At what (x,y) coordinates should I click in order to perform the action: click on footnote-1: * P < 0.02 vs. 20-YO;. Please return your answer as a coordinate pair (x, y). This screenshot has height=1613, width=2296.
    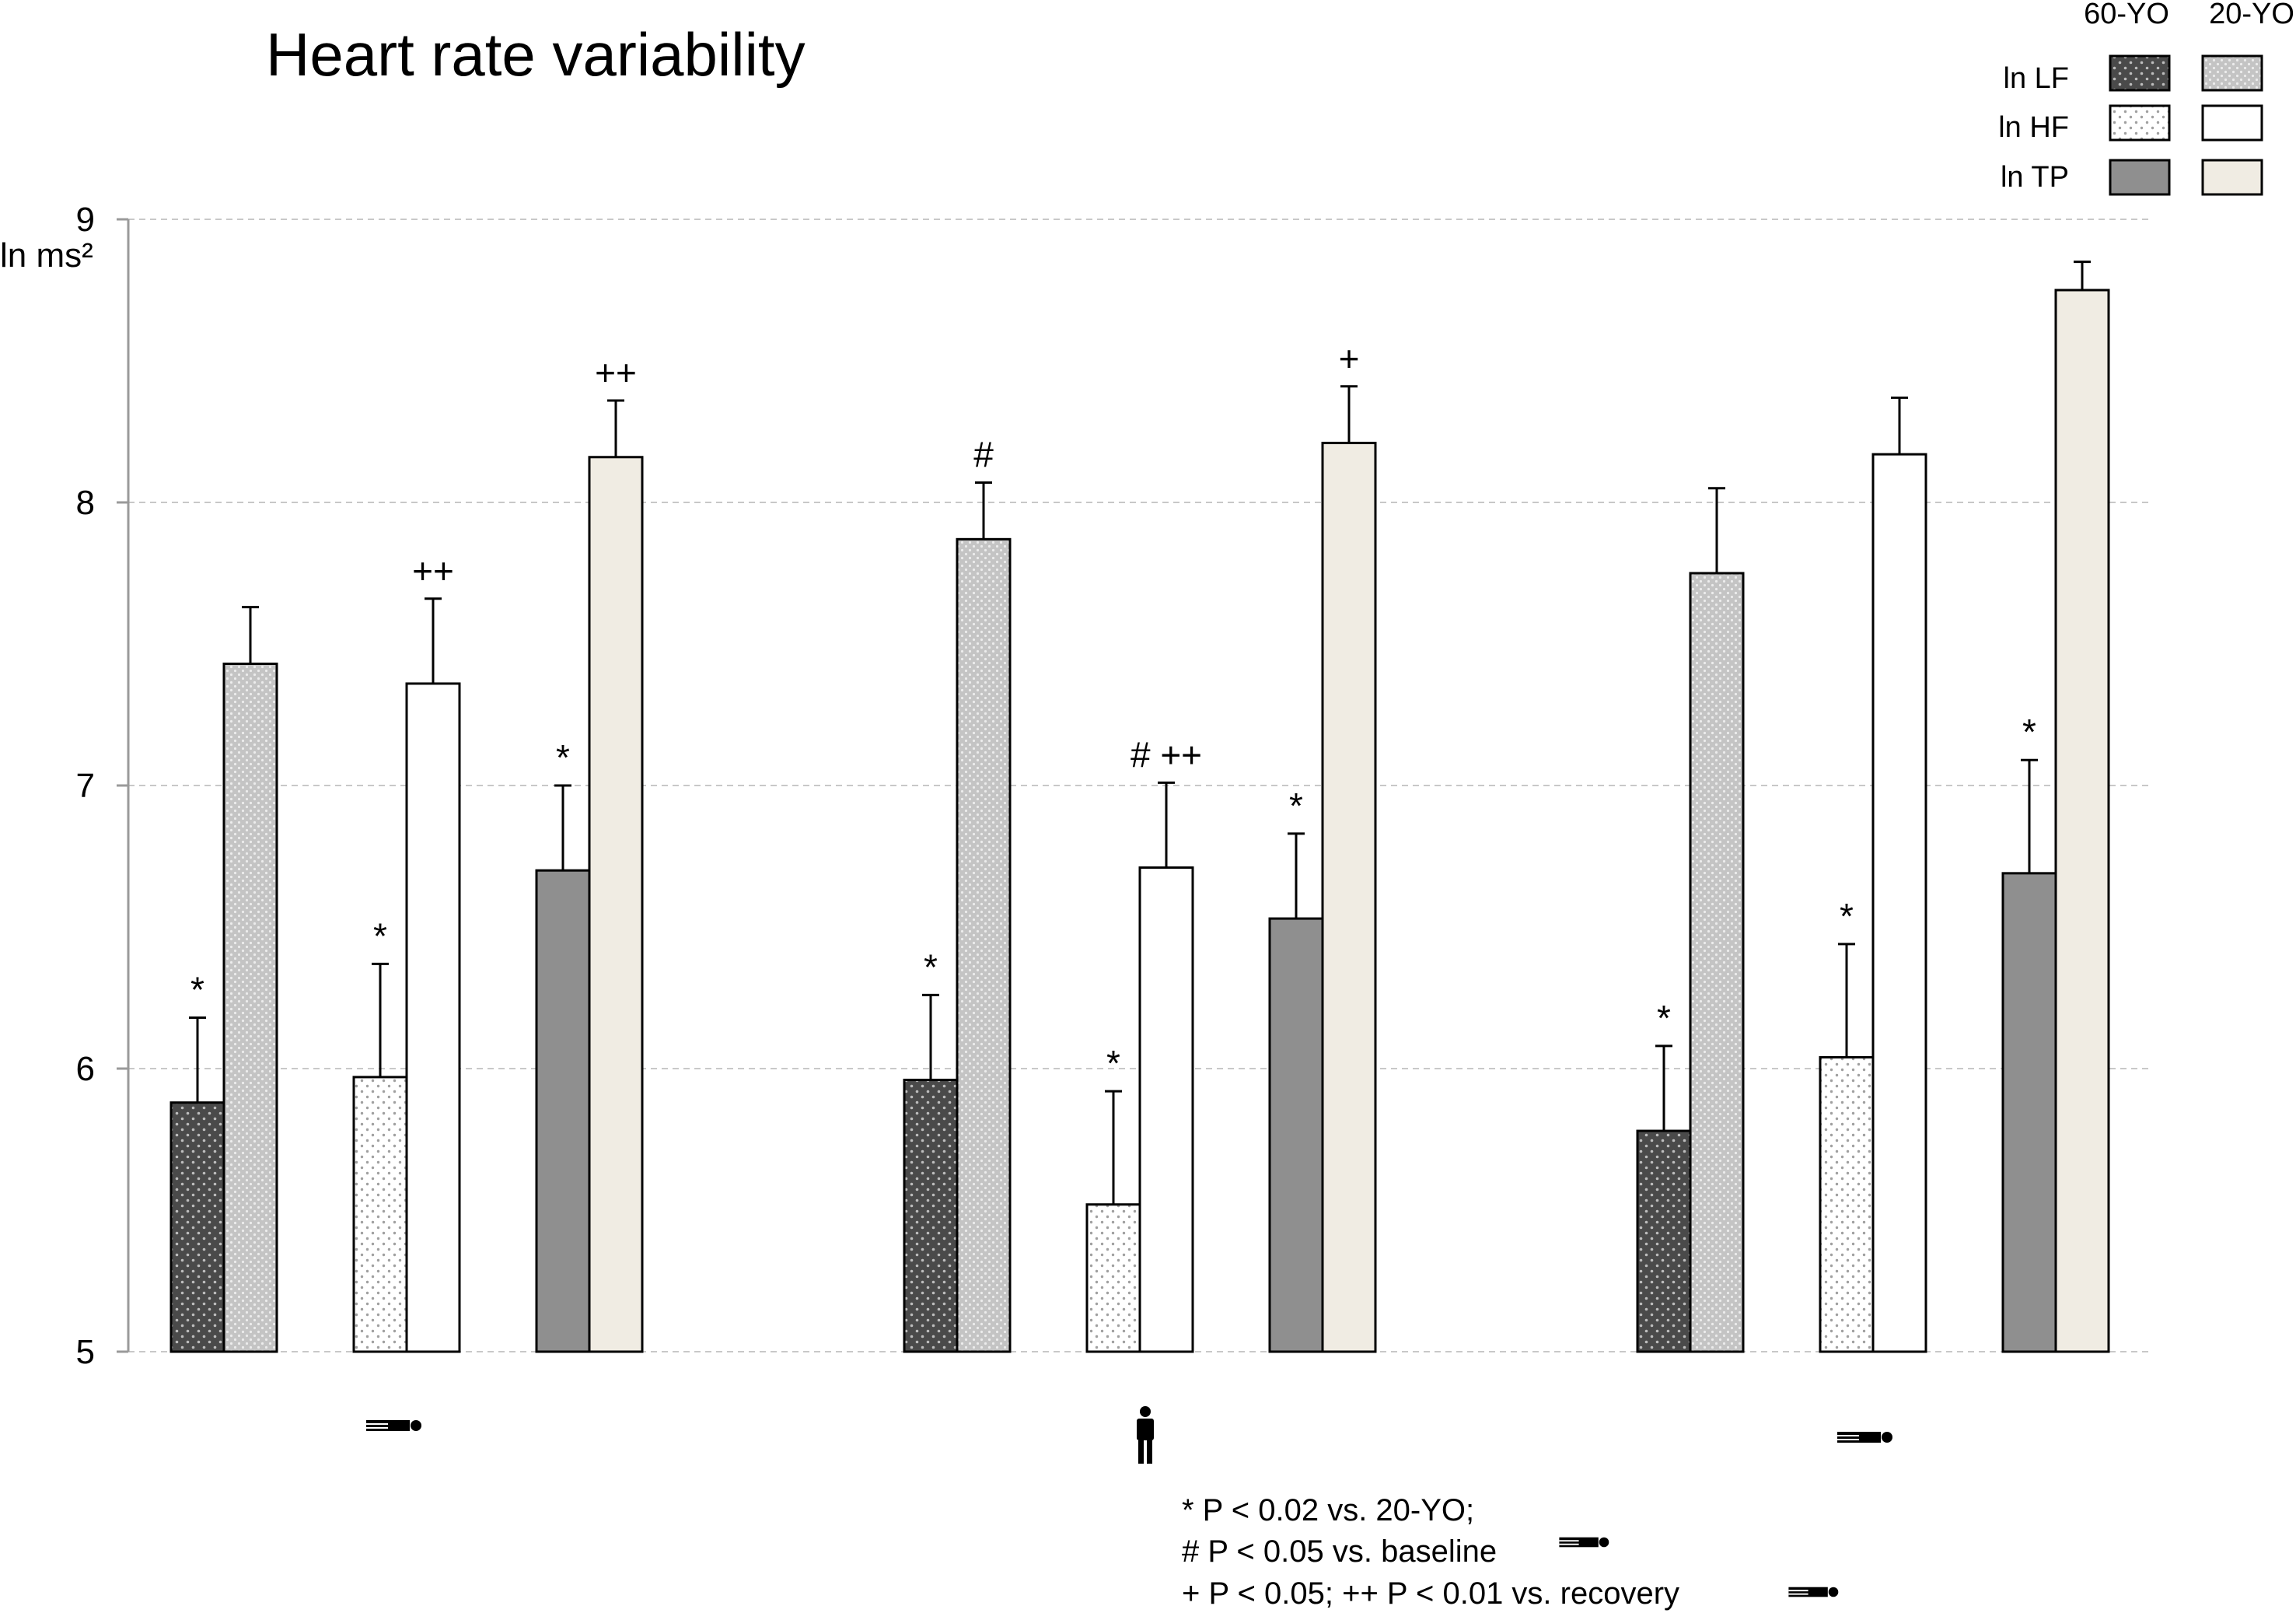
    Looking at the image, I should click on (1328, 1510).